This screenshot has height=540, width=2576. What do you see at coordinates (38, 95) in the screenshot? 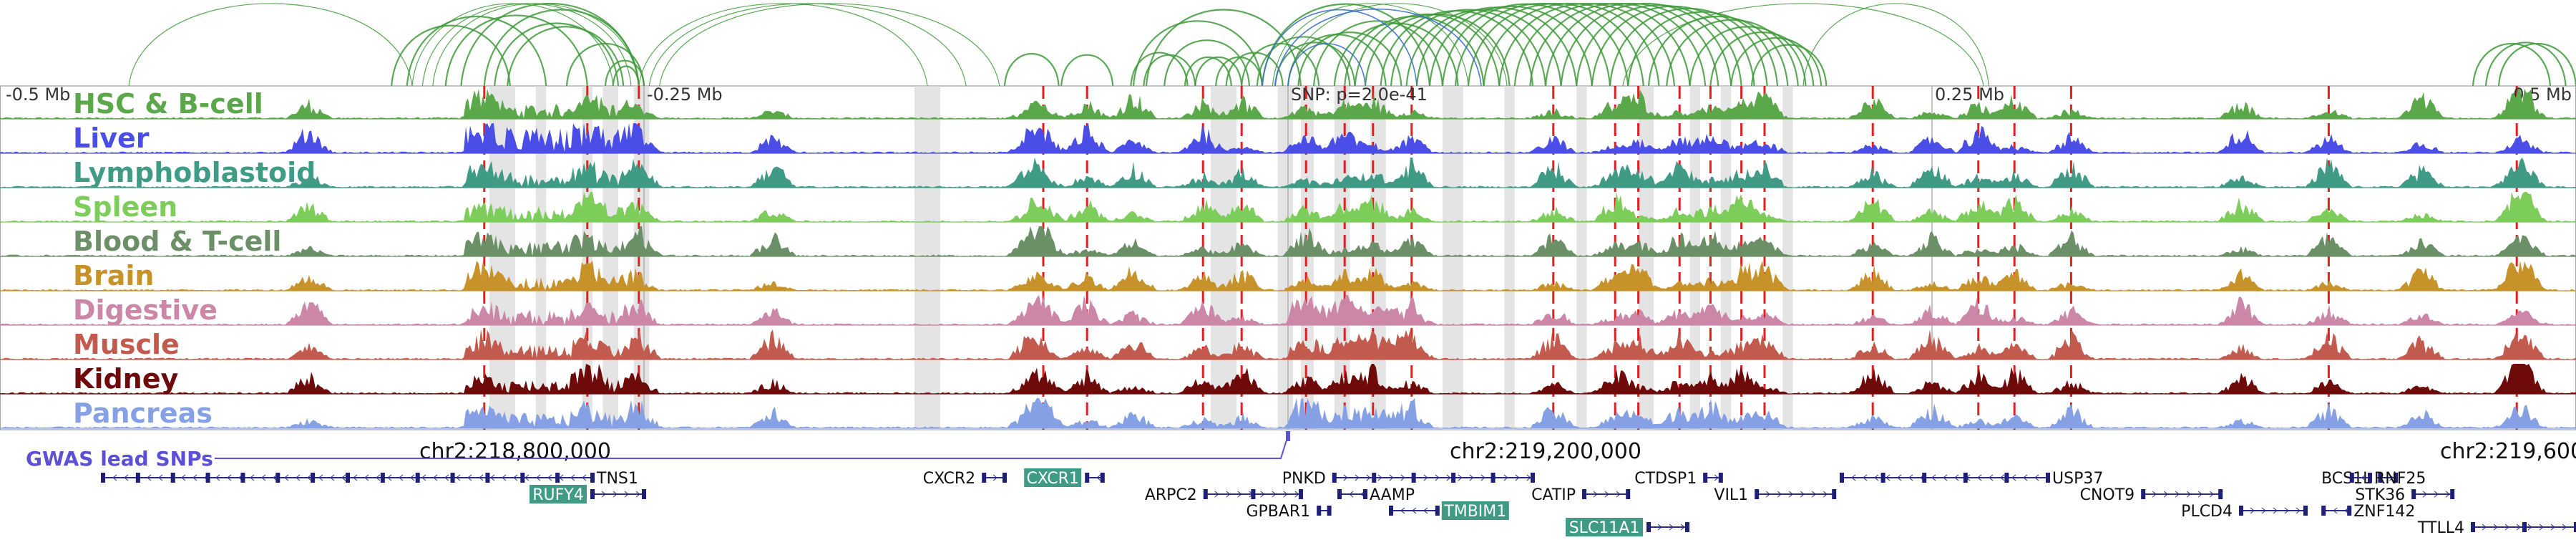
I see `offset-tick-label-0: -0.5 Mb` at bounding box center [38, 95].